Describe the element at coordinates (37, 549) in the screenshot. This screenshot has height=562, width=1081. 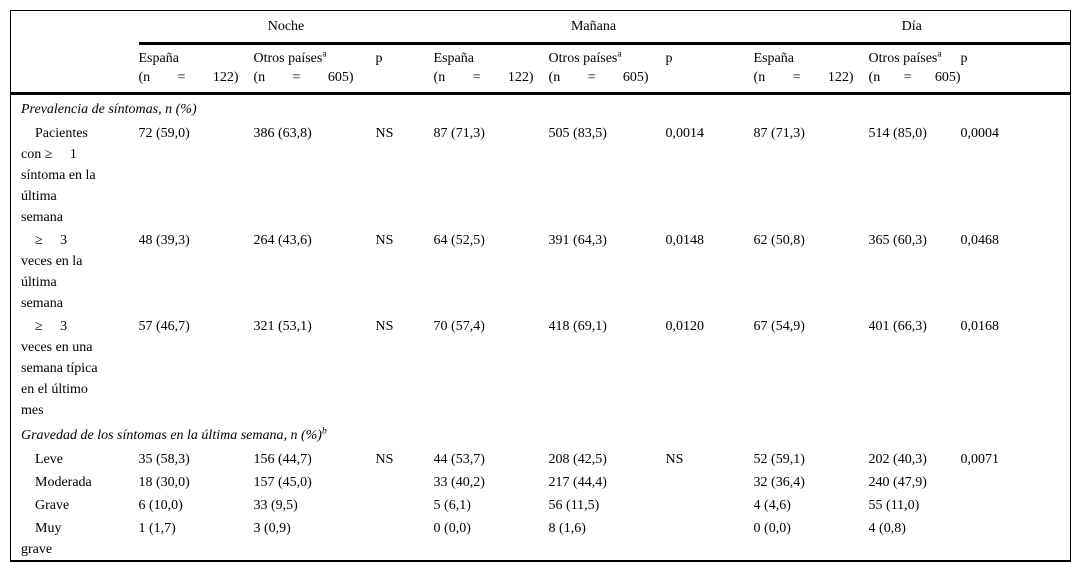
I see `row-label-line: grave` at that location.